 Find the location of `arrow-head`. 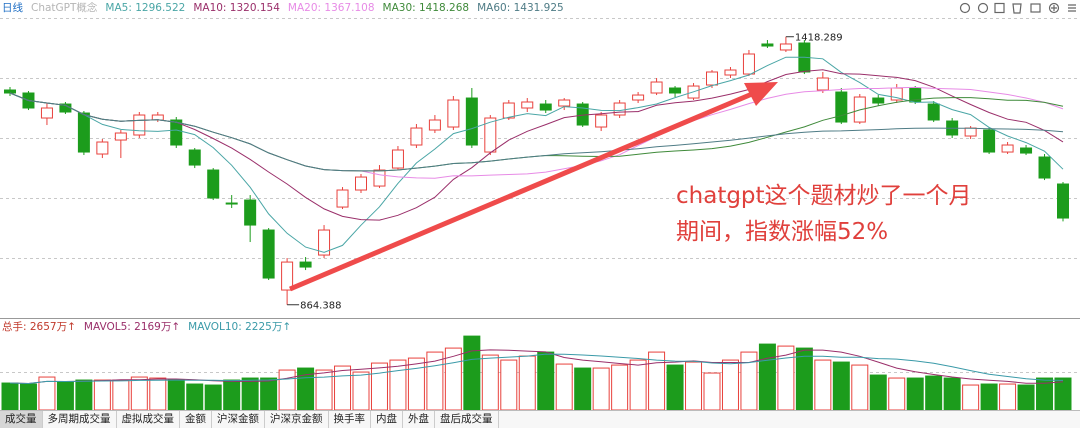

arrow-head is located at coordinates (761, 94).